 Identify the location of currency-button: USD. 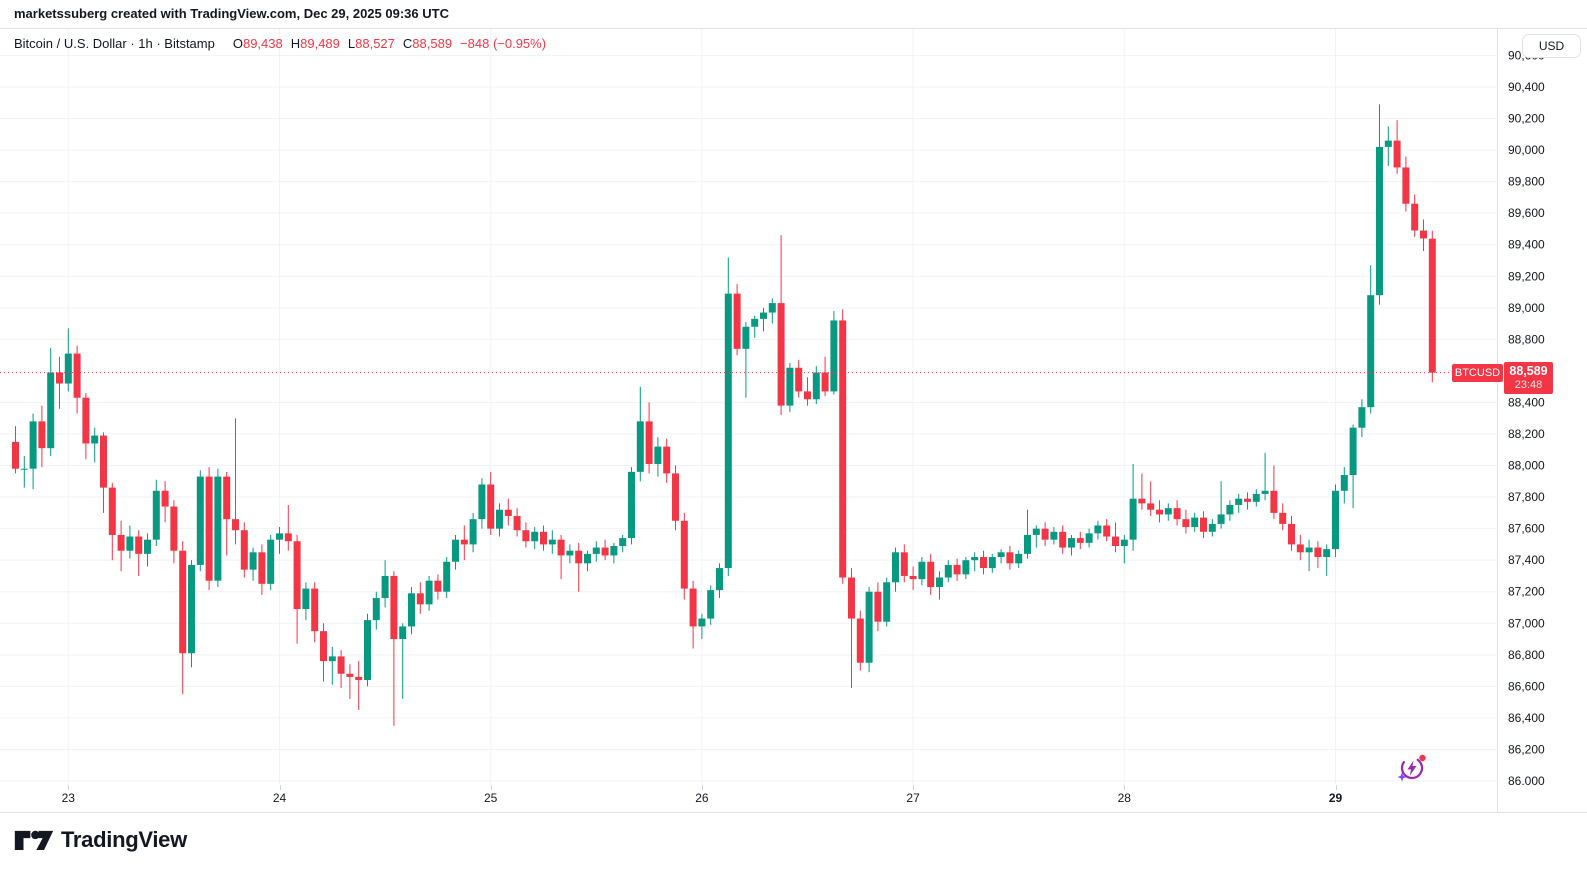
(1551, 46).